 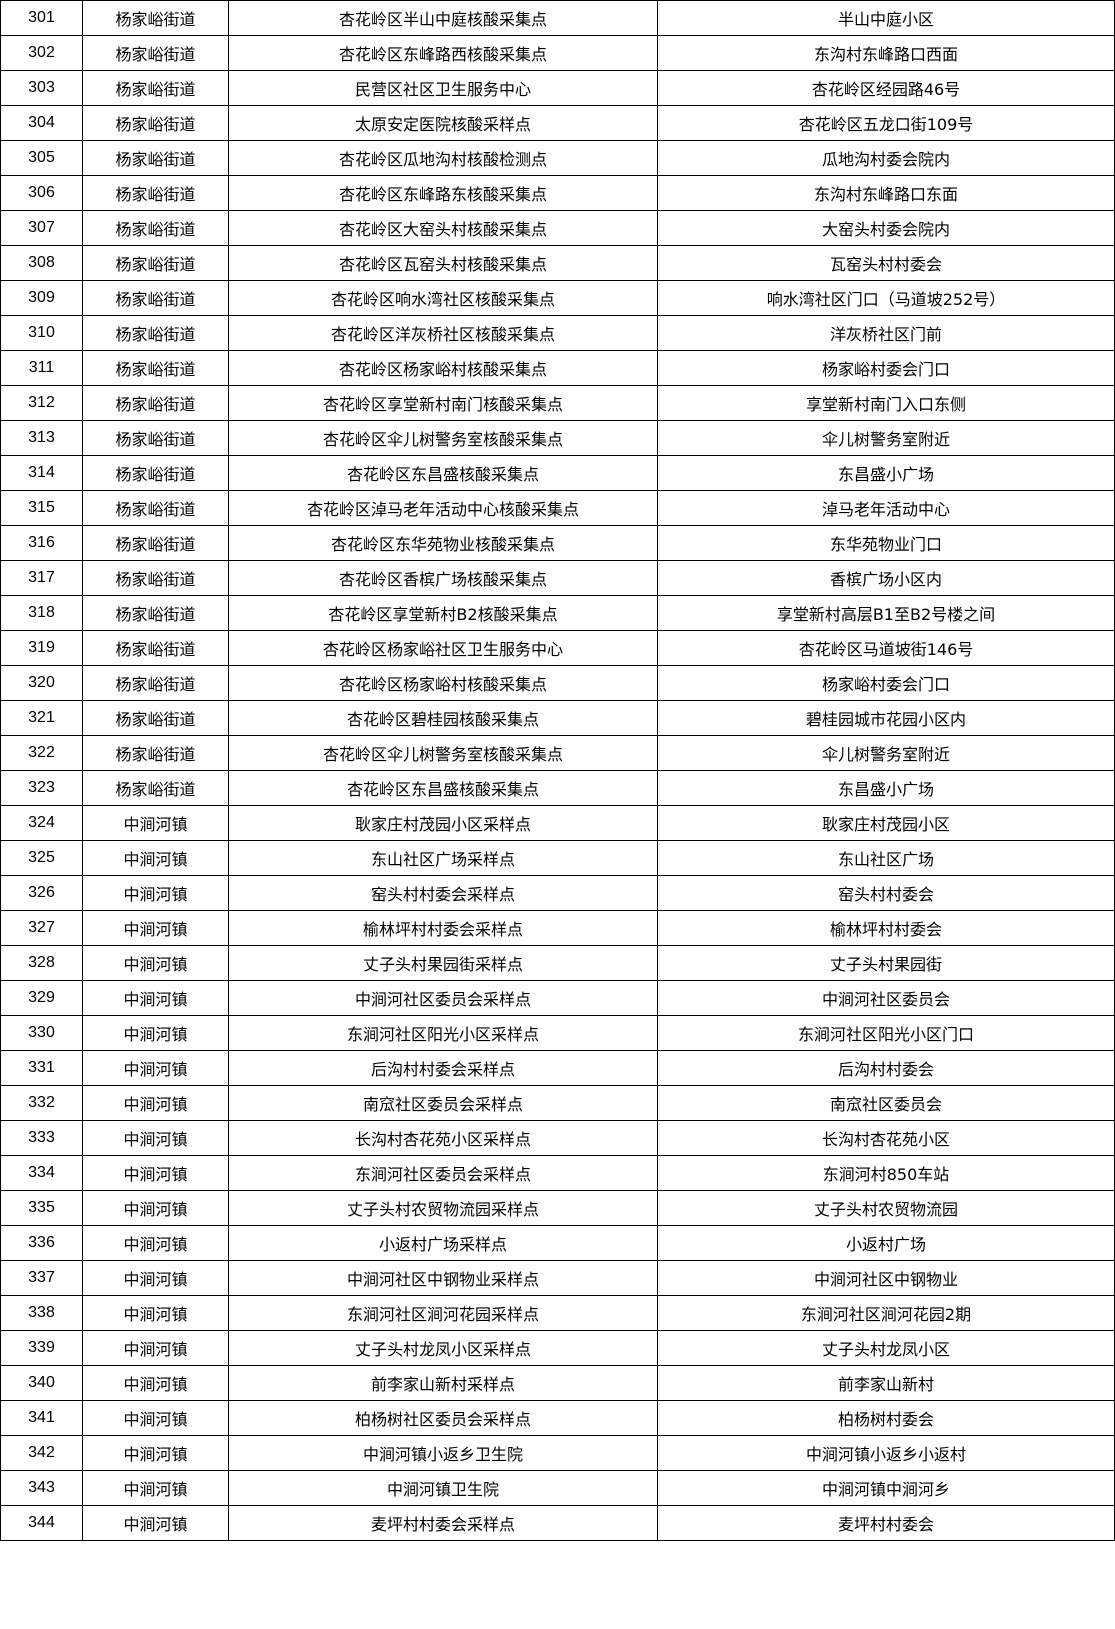 What do you see at coordinates (443, 1173) in the screenshot?
I see `sampling-site-name: 东涧河社区委员会采样点` at bounding box center [443, 1173].